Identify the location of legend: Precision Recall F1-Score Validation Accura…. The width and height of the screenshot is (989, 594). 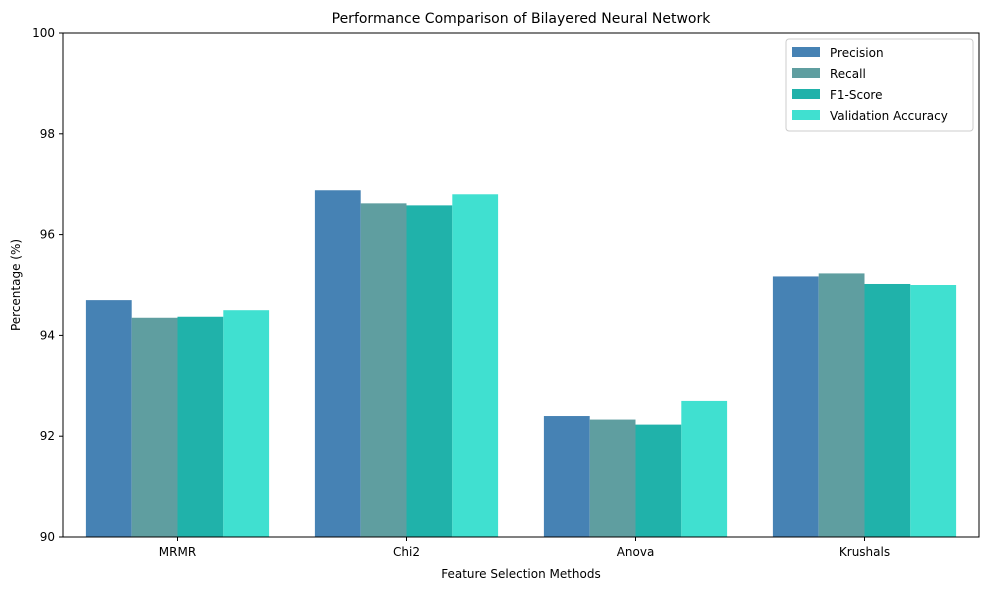
(879, 85).